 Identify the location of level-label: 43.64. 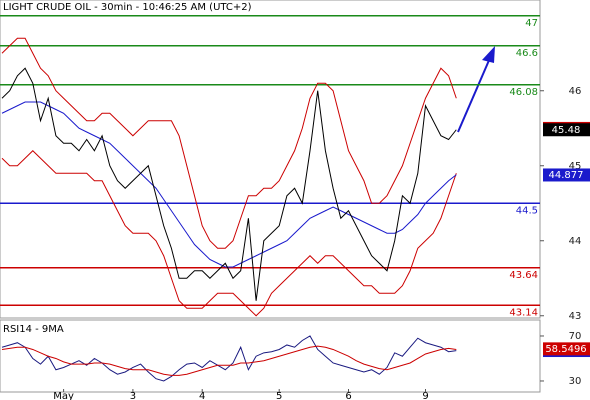
(523, 275).